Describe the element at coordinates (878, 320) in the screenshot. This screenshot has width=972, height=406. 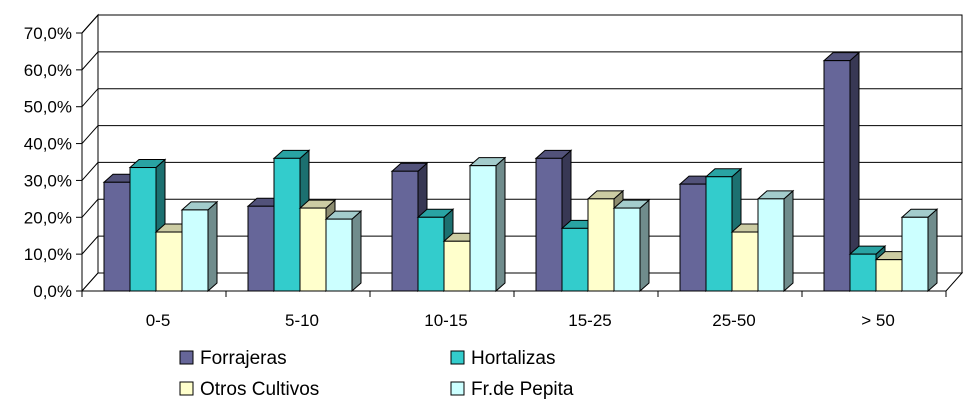
I see `x-tick-label: > 50` at that location.